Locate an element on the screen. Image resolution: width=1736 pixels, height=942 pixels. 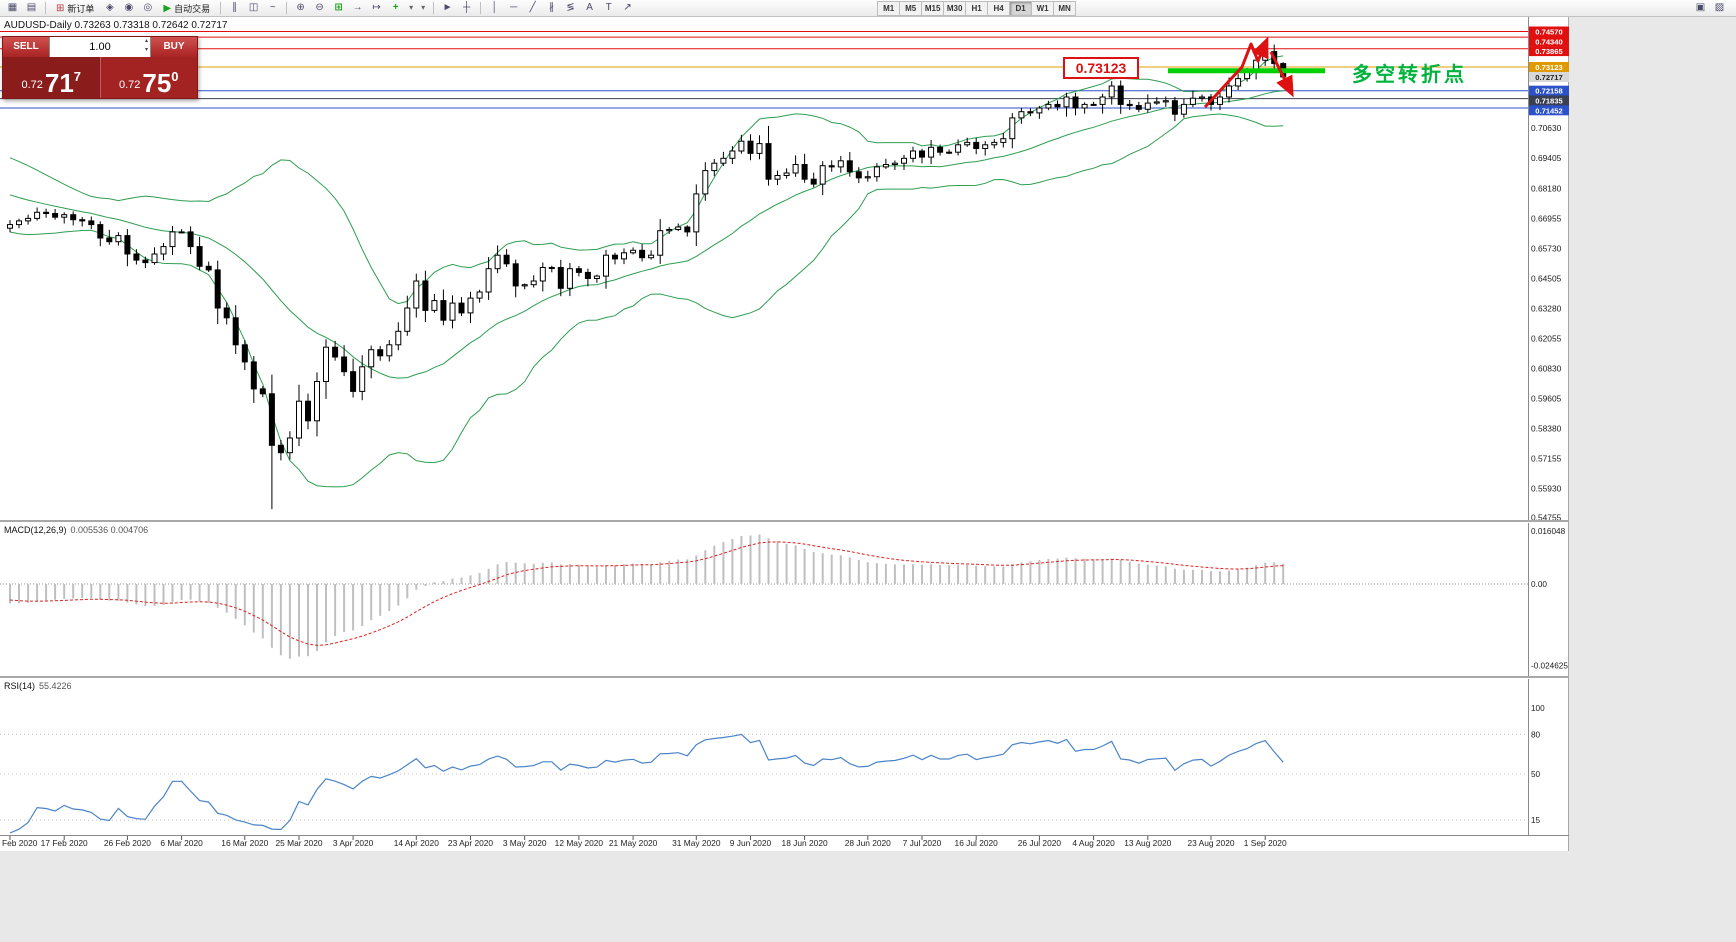
price-callout: 0.73123 is located at coordinates (1101, 68).